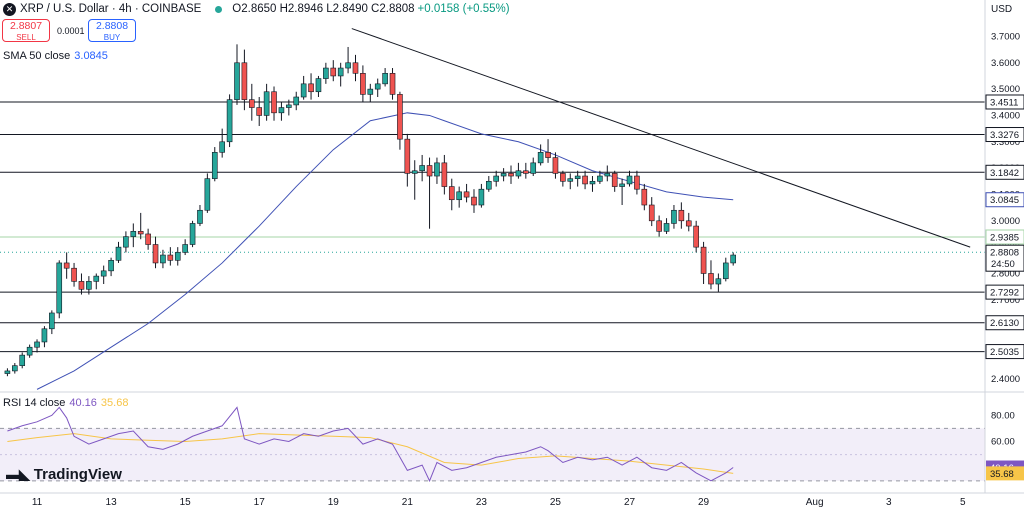  Describe the element at coordinates (1005, 89) in the screenshot. I see `price-tick-label: 3.5000` at that location.